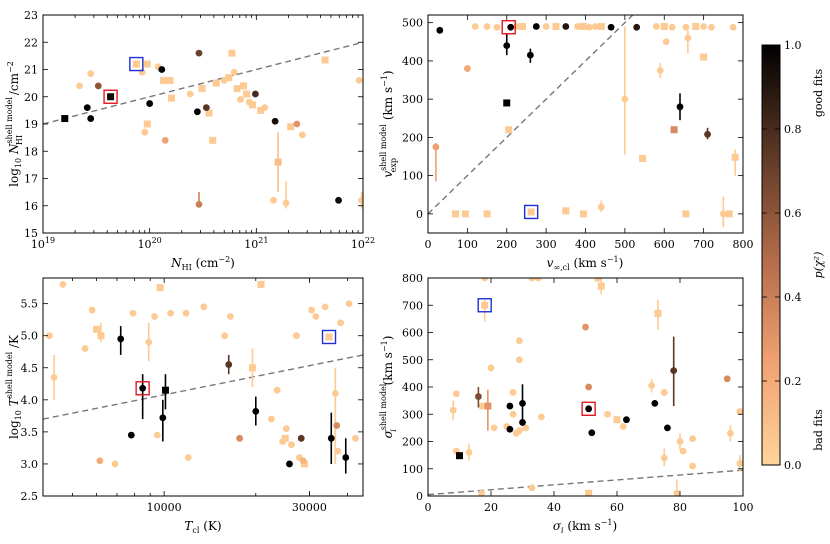 The image size is (830, 544). I want to click on vexp-x-tick-label: 0, so click(428, 244).